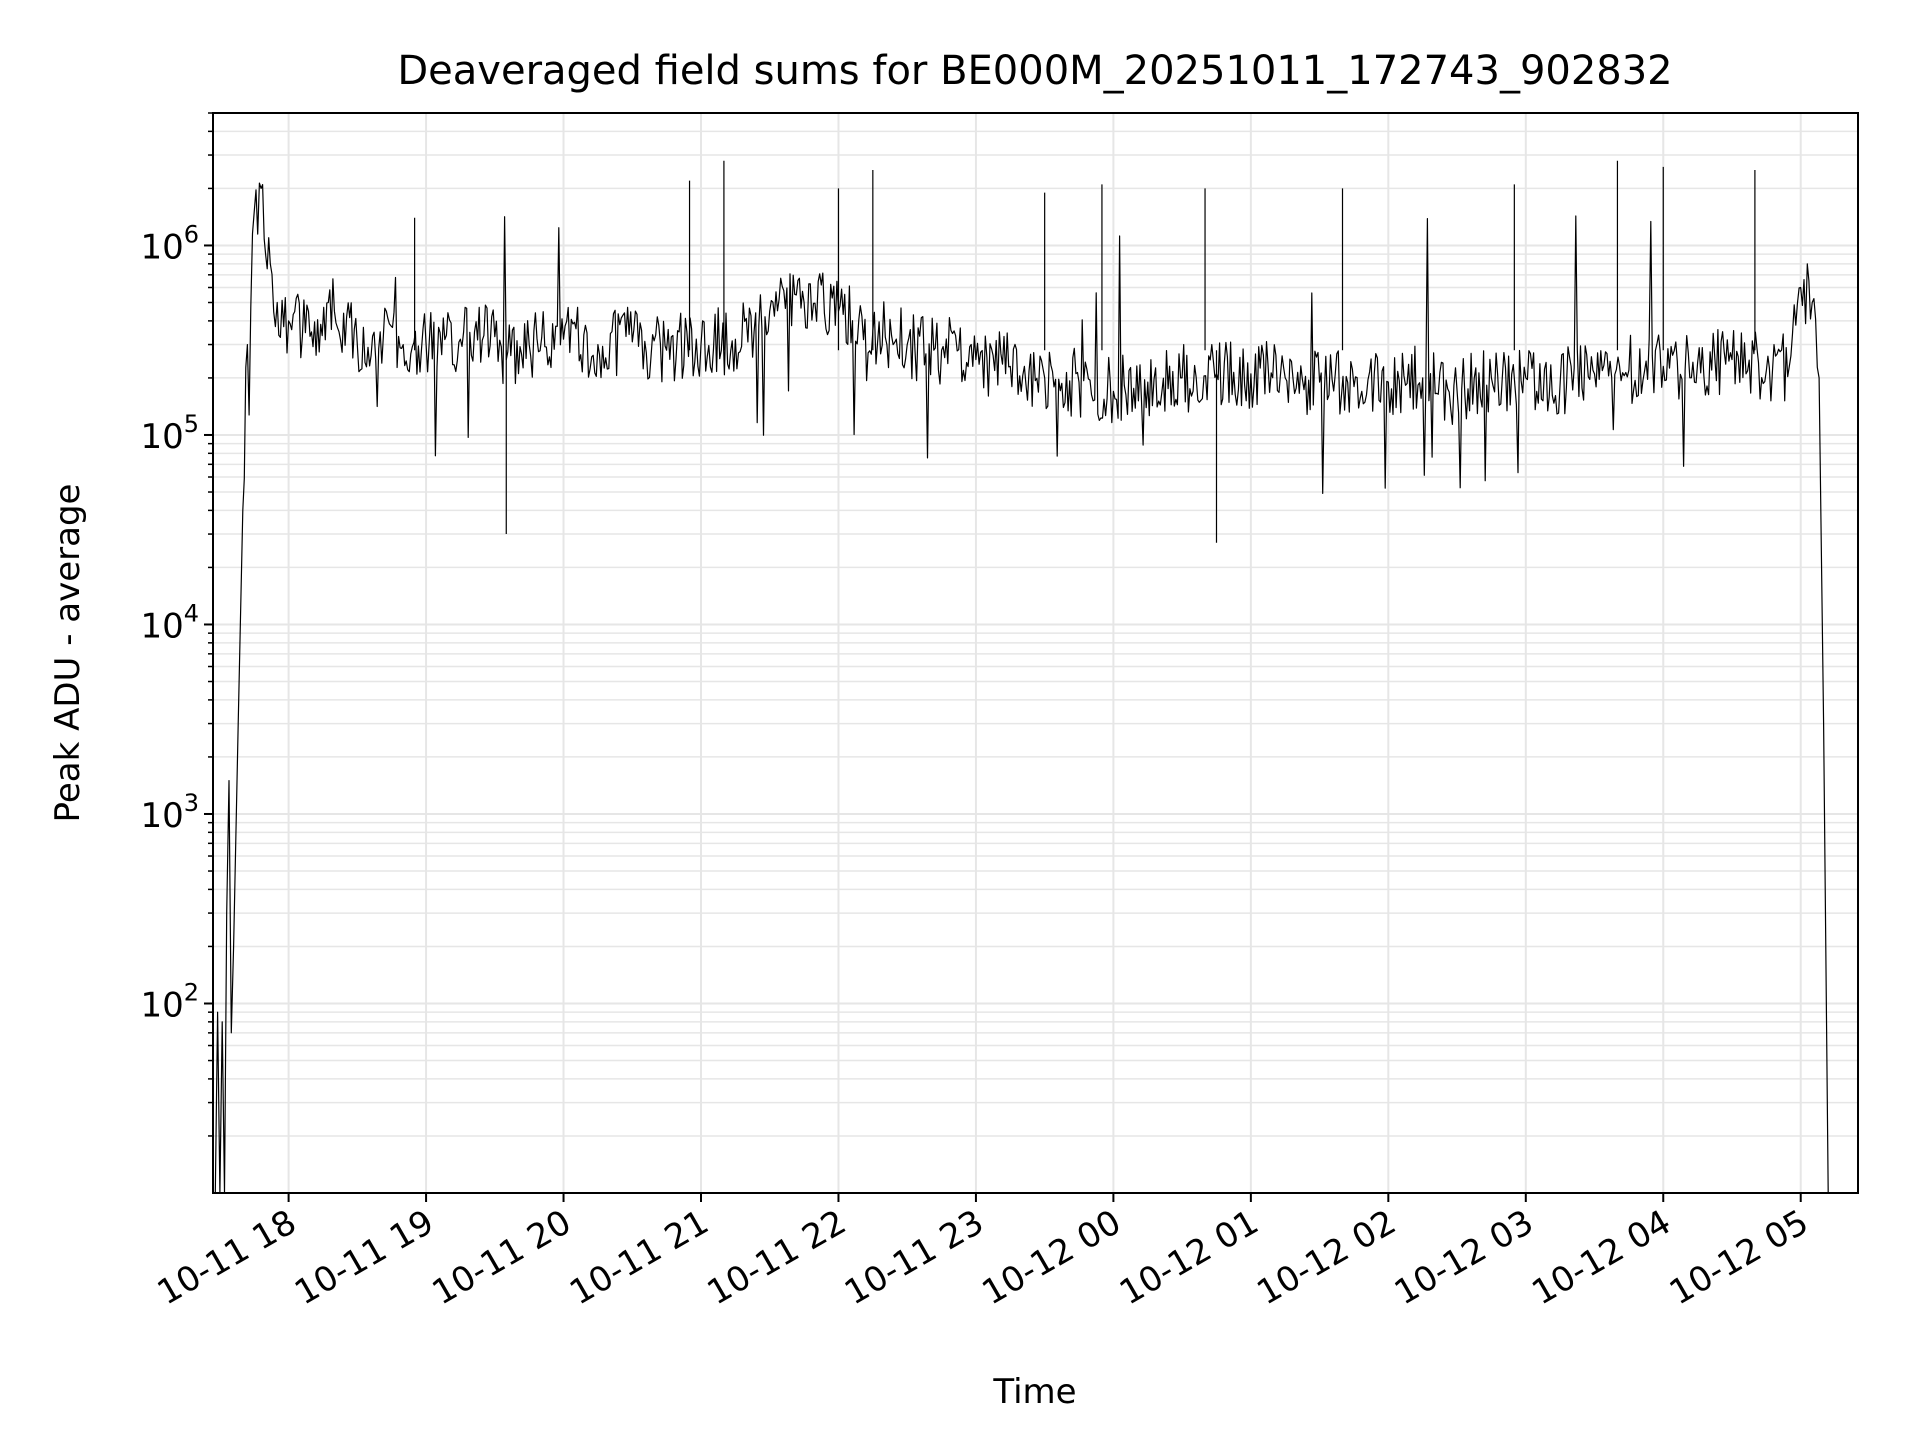 This screenshot has width=1920, height=1440. What do you see at coordinates (191, 613) in the screenshot?
I see `y-tick-label-exponent: 4` at bounding box center [191, 613].